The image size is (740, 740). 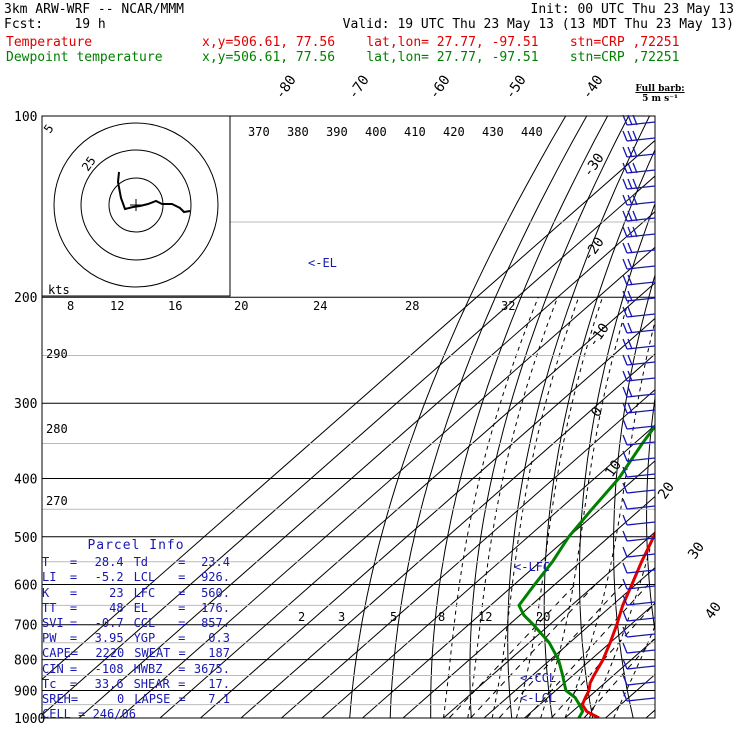 What do you see at coordinates (594, 249) in the screenshot?
I see `temperature-tick-label: -20` at bounding box center [594, 249].